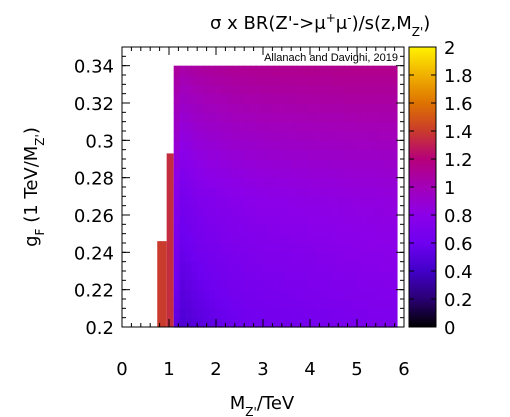 The height and width of the screenshot is (417, 510). What do you see at coordinates (34, 187) in the screenshot?
I see `y-axis-label: gF (1 TeV/MZ')` at bounding box center [34, 187].